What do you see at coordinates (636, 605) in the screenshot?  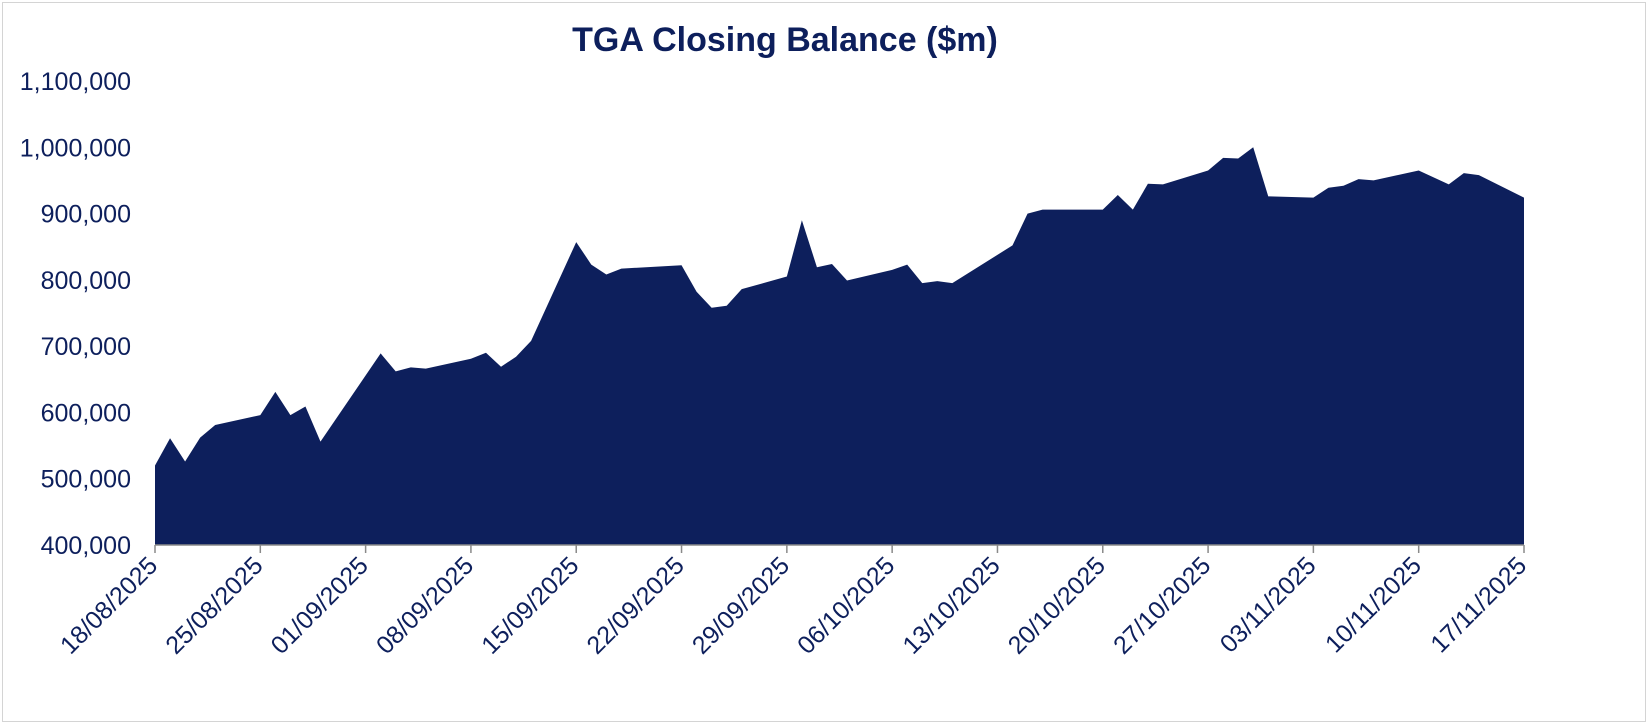 I see `x-tick-label: 22/09/2025` at bounding box center [636, 605].